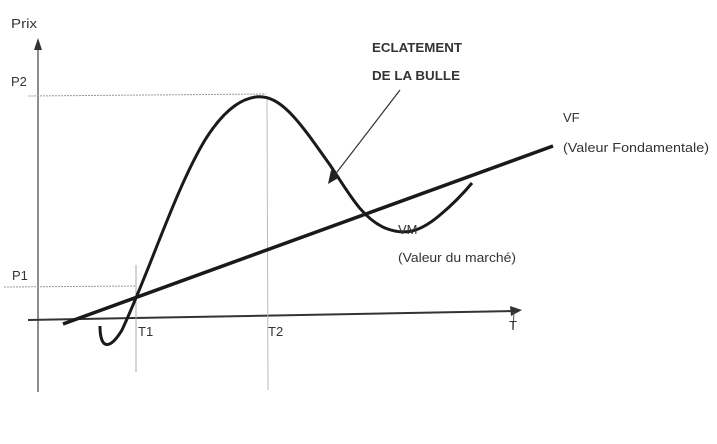 The width and height of the screenshot is (717, 444). I want to click on vm-label: (Valeur du marché), so click(457, 257).